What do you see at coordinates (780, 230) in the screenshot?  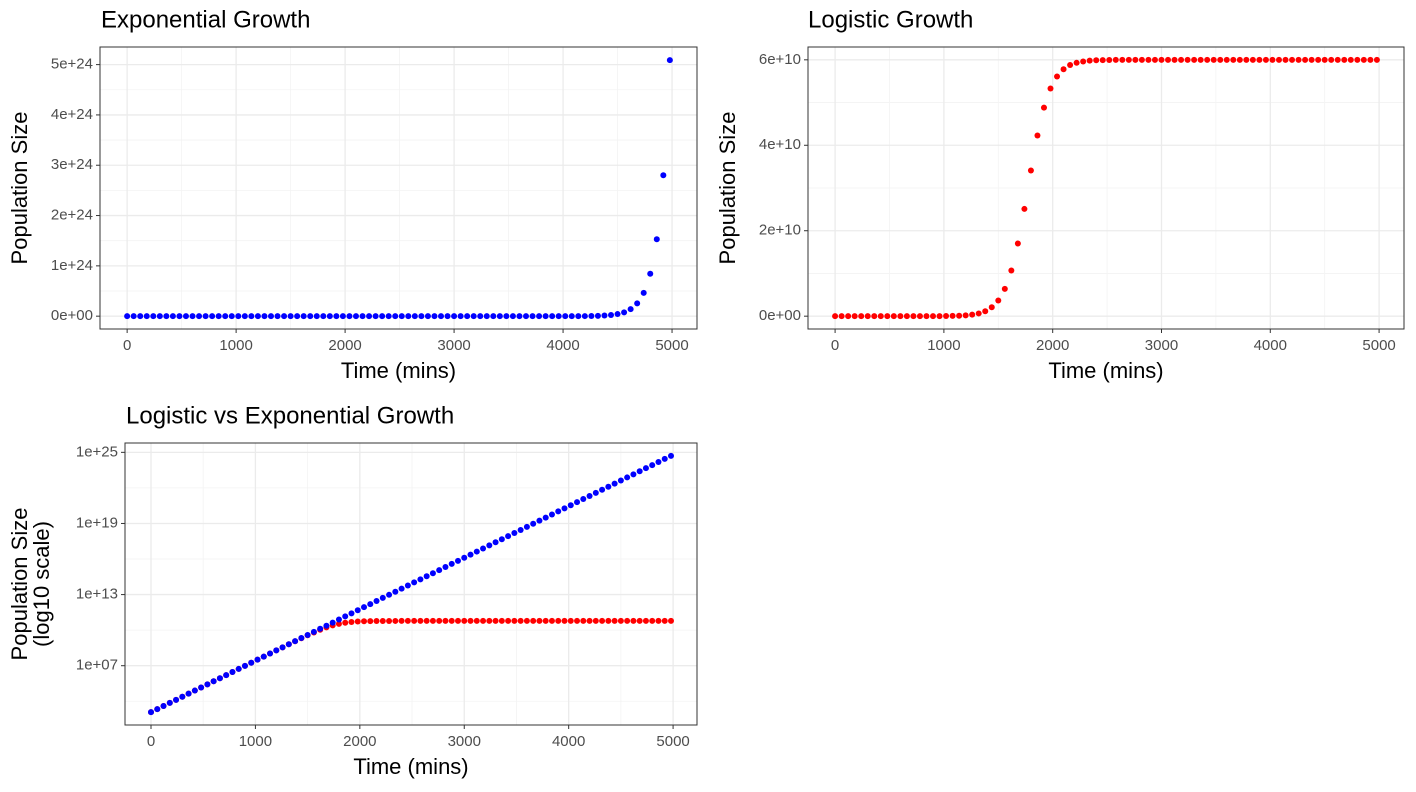 I see `y-tick-label: 2e+10` at bounding box center [780, 230].